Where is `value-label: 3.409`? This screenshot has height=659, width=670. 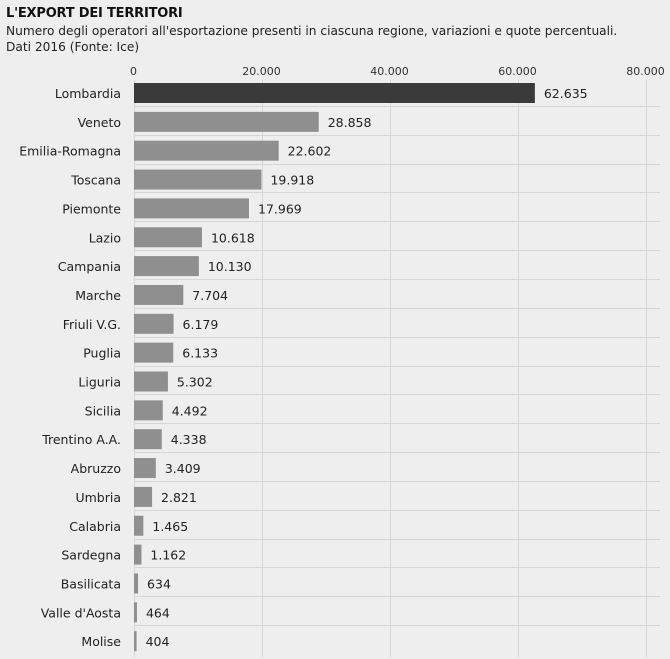
value-label: 3.409 is located at coordinates (183, 468).